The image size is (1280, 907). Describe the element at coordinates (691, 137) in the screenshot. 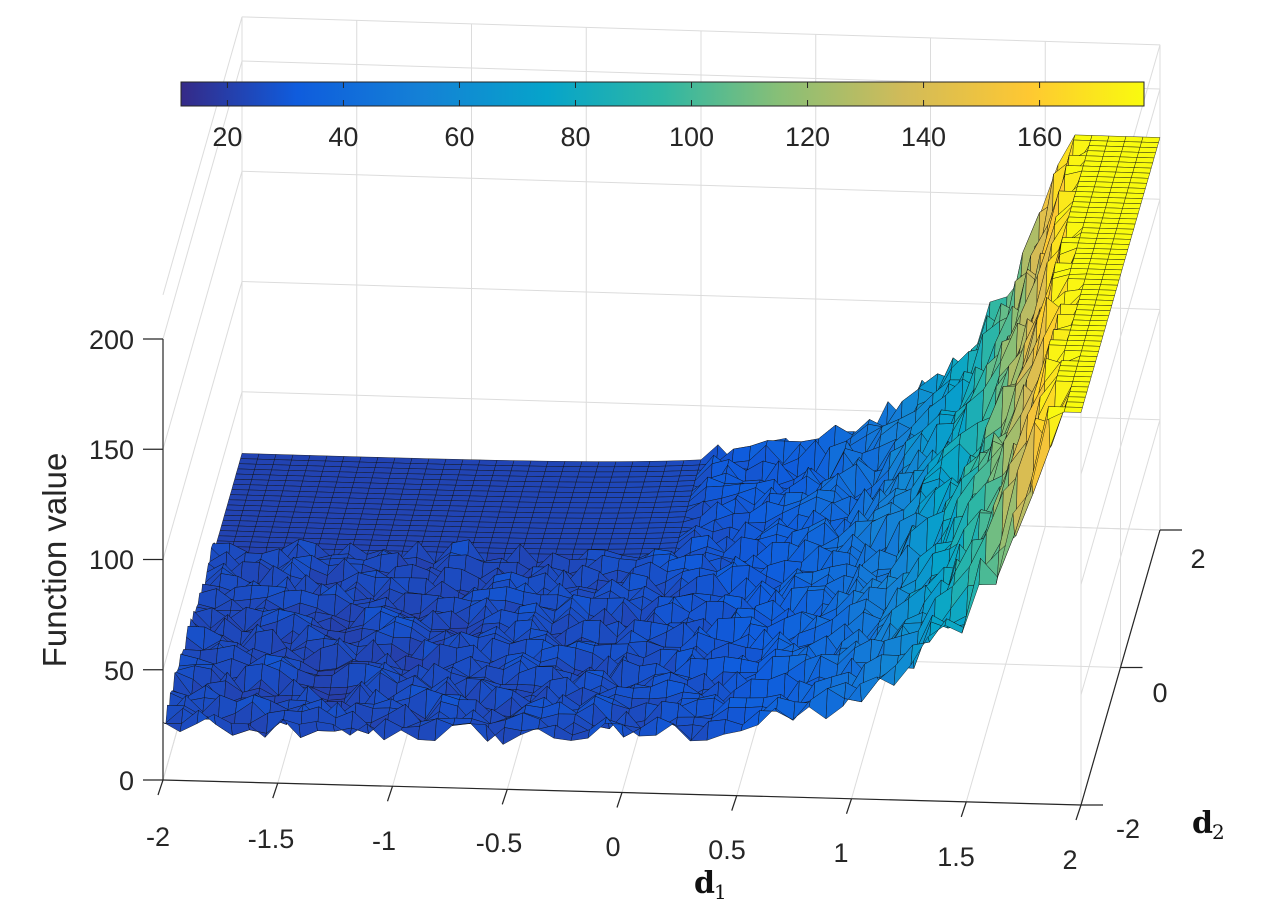

I see `colorbar-tick-label: 100` at that location.